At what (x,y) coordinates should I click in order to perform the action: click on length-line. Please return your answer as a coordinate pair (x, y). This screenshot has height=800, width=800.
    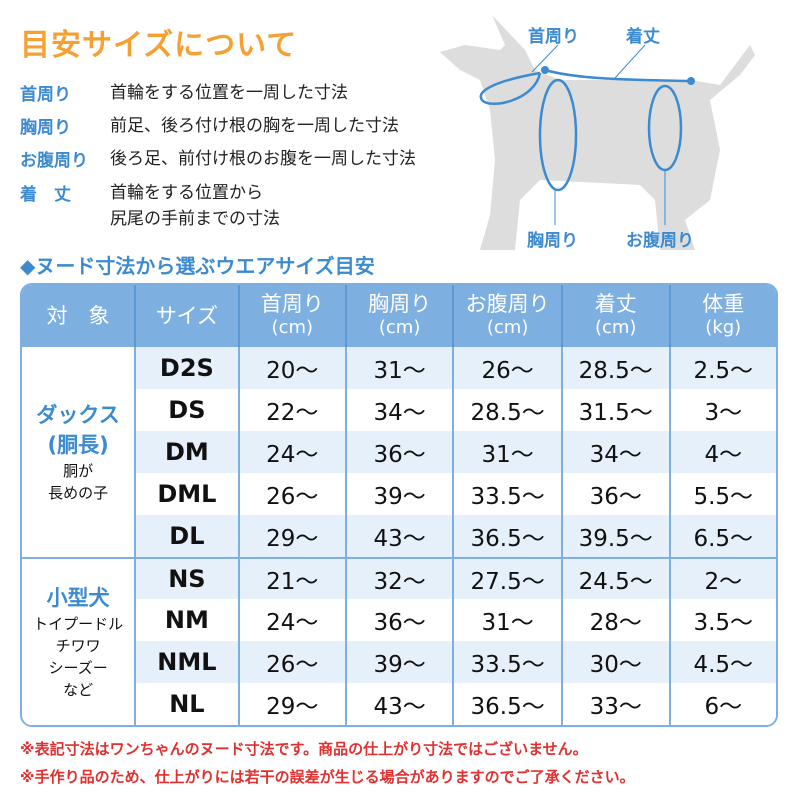
    Looking at the image, I should click on (618, 75).